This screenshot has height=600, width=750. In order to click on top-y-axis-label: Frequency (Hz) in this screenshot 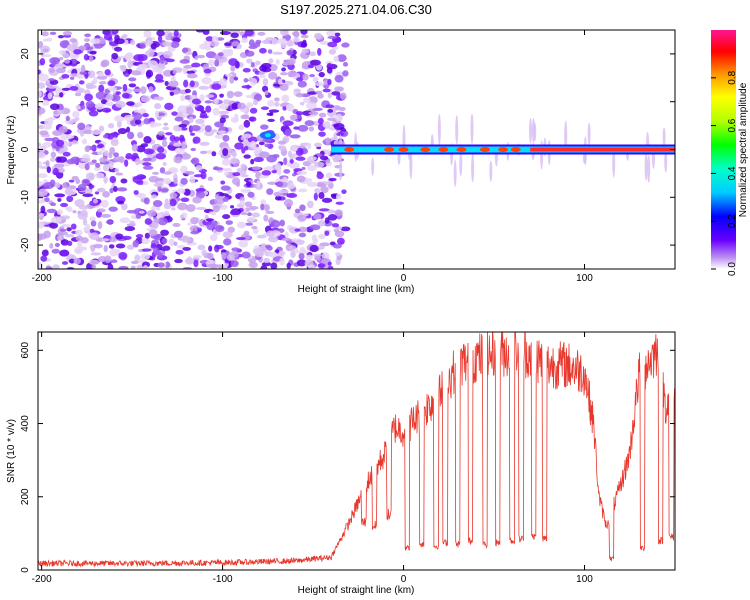, I will do `click(11, 150)`.